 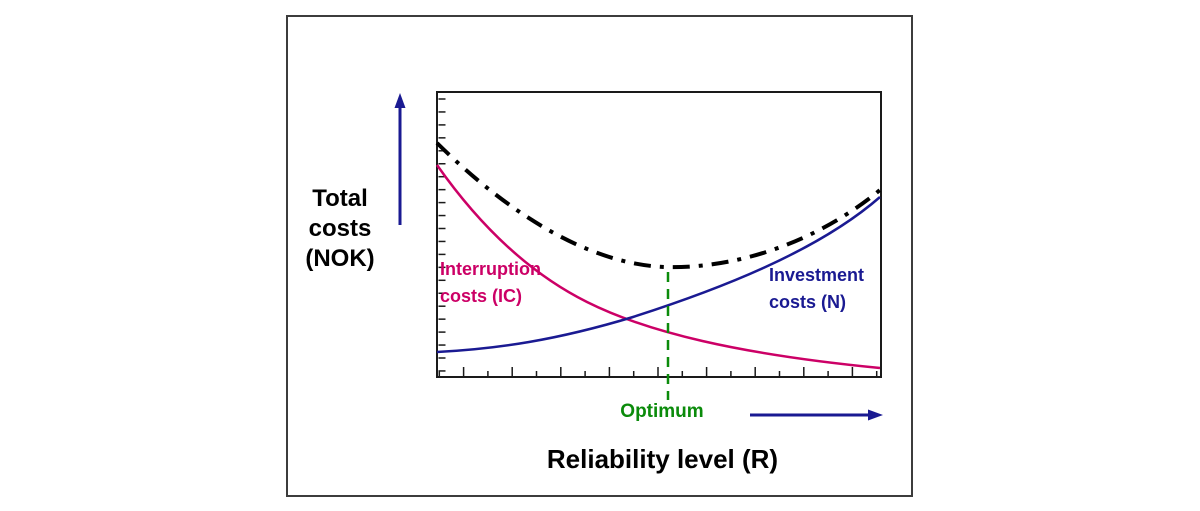 I want to click on total-costs-curve, so click(x=658, y=205).